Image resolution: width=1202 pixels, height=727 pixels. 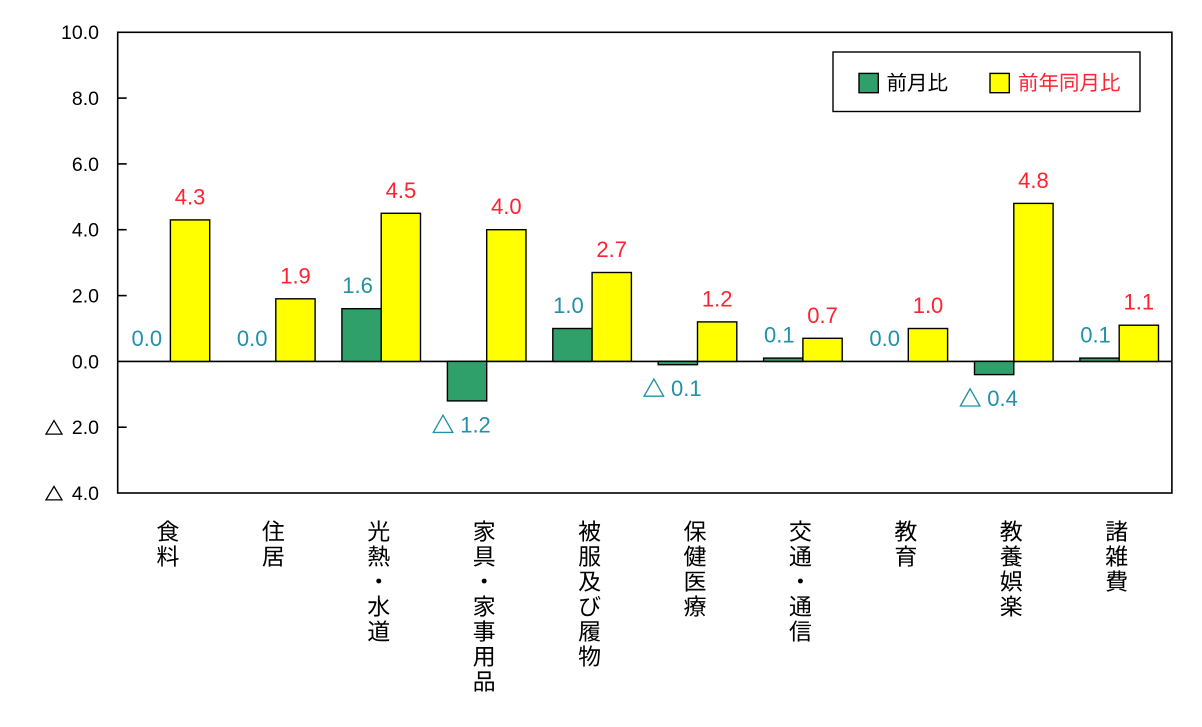 What do you see at coordinates (1139, 302) in the screenshot?
I see `svg-text: 1.1` at bounding box center [1139, 302].